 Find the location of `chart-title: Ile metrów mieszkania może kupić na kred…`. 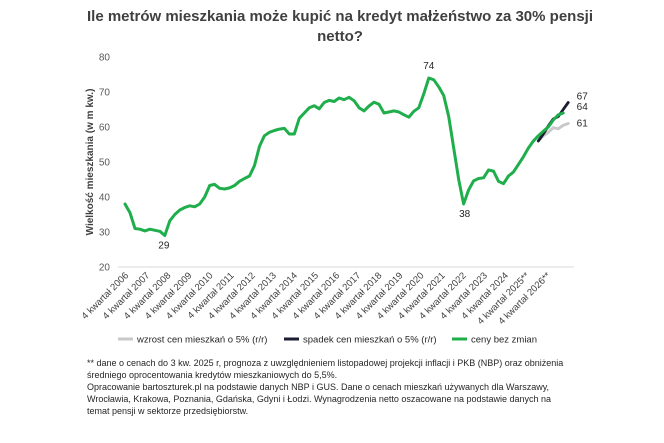

chart-title: Ile metrów mieszkania może kupić na kred… is located at coordinates (340, 27).